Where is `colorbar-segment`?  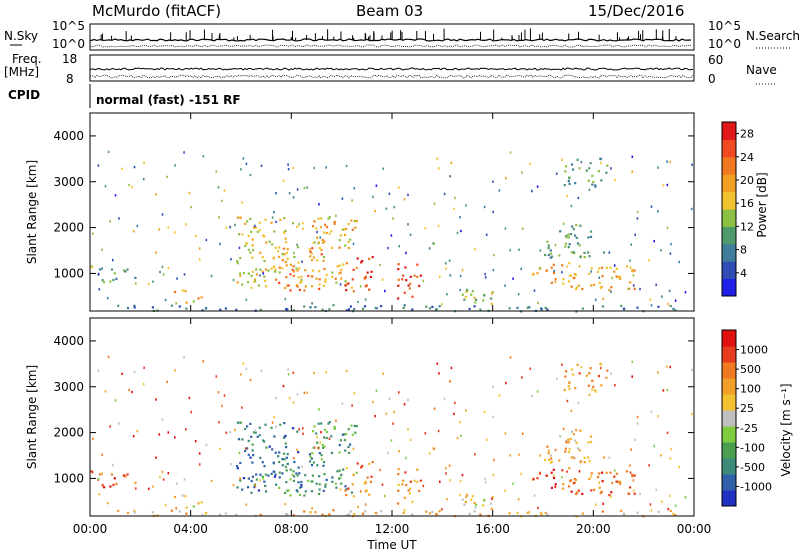 colorbar-segment is located at coordinates (729, 148).